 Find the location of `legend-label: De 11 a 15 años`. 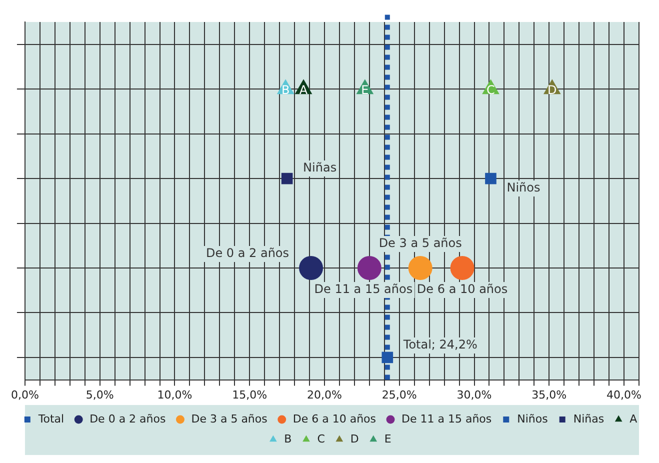

legend-label: De 11 a 15 años is located at coordinates (446, 419).